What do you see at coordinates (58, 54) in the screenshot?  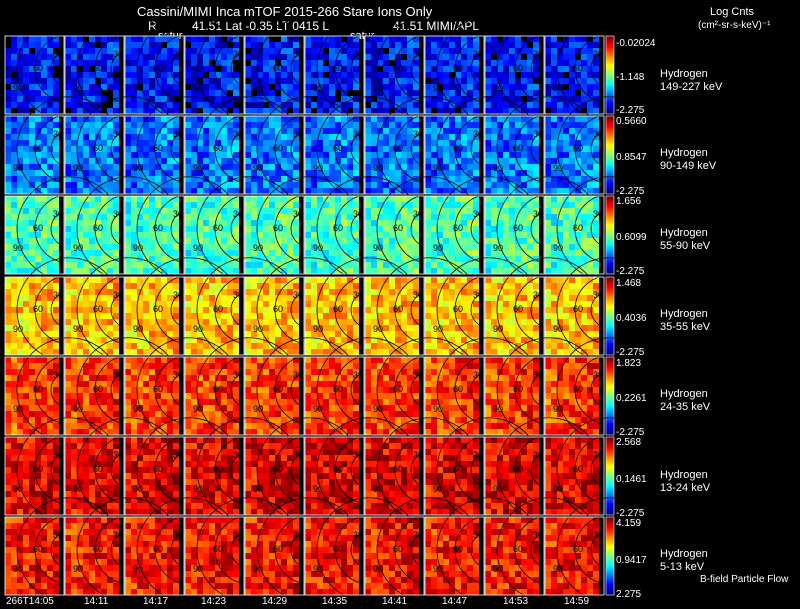 I see `contour-label: 30` at bounding box center [58, 54].